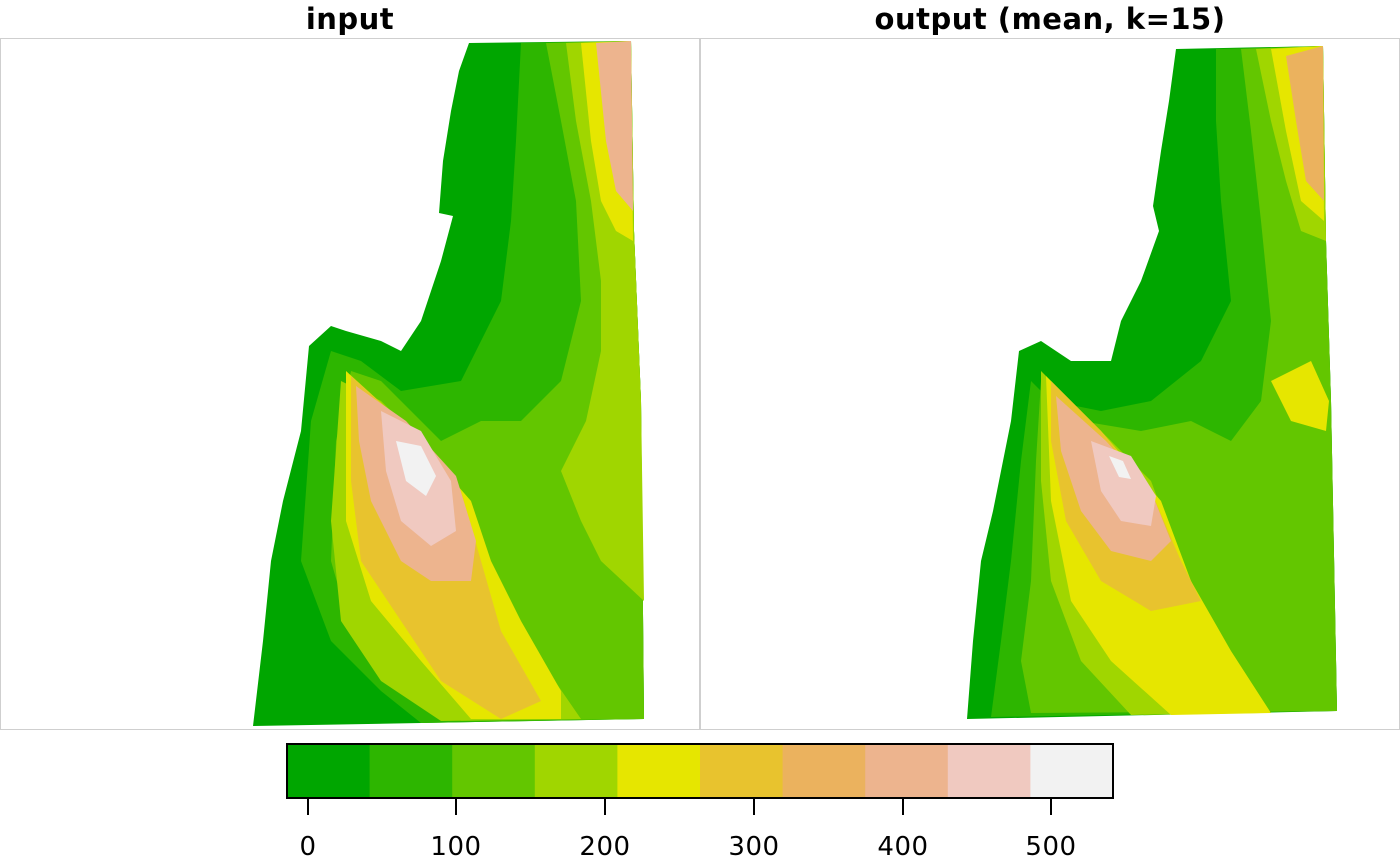 This screenshot has height=866, width=1400. Describe the element at coordinates (350, 19) in the screenshot. I see `panel-title-input: input` at that location.